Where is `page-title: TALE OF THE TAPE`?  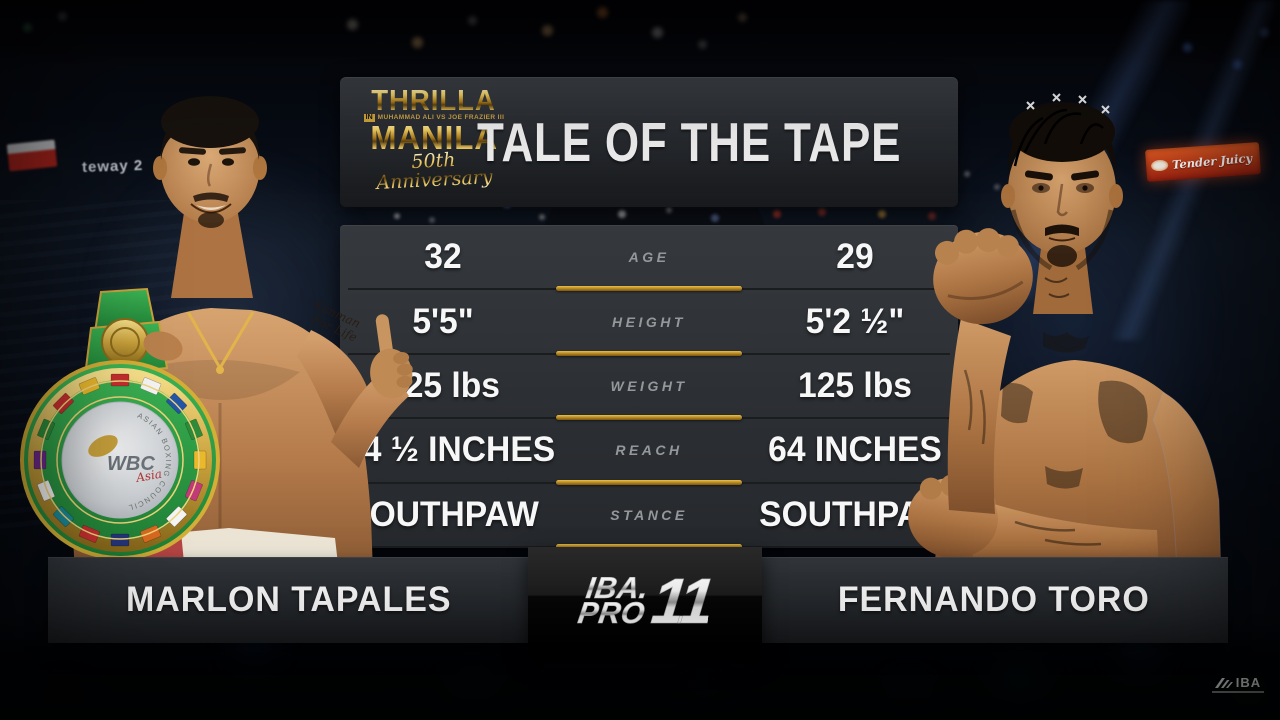
page-title: TALE OF THE TAPE is located at coordinates (689, 142).